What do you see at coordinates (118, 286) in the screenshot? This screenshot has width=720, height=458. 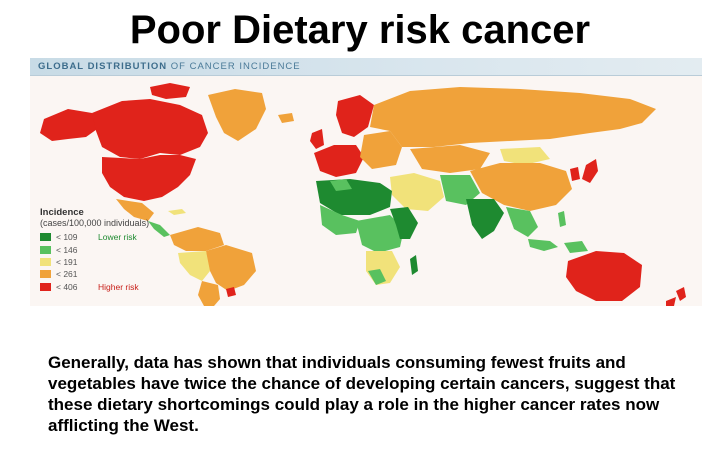 I see `legend-note: Higher risk` at bounding box center [118, 286].